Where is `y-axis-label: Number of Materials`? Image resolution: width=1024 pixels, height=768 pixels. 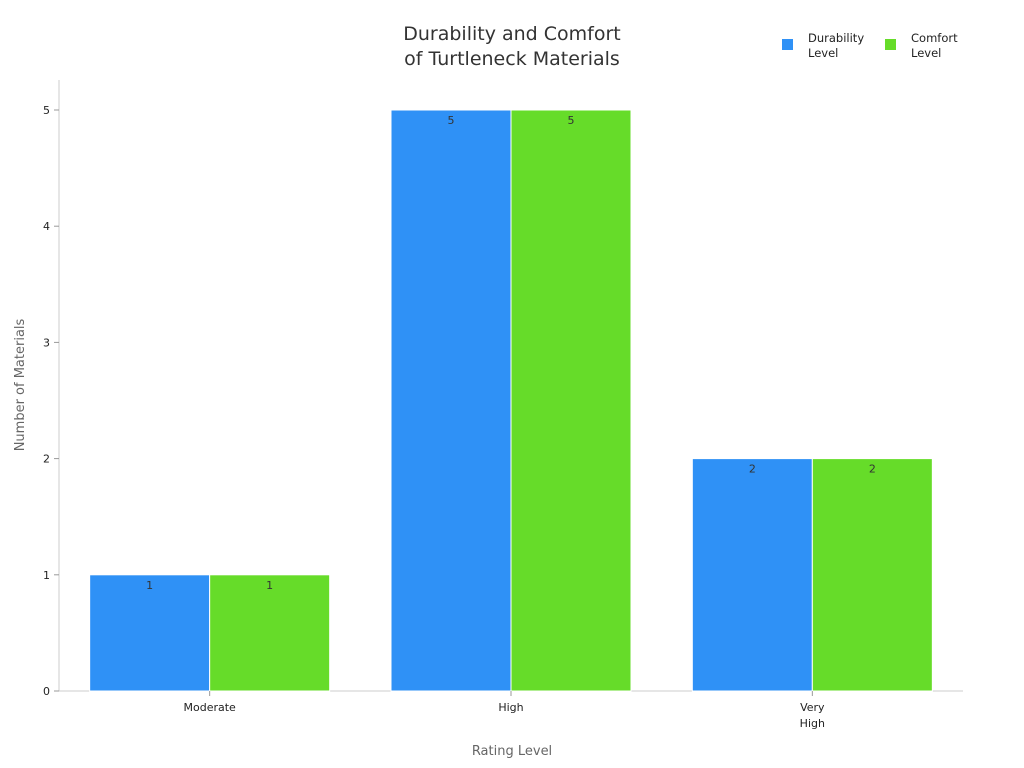
y-axis-label: Number of Materials is located at coordinates (20, 384).